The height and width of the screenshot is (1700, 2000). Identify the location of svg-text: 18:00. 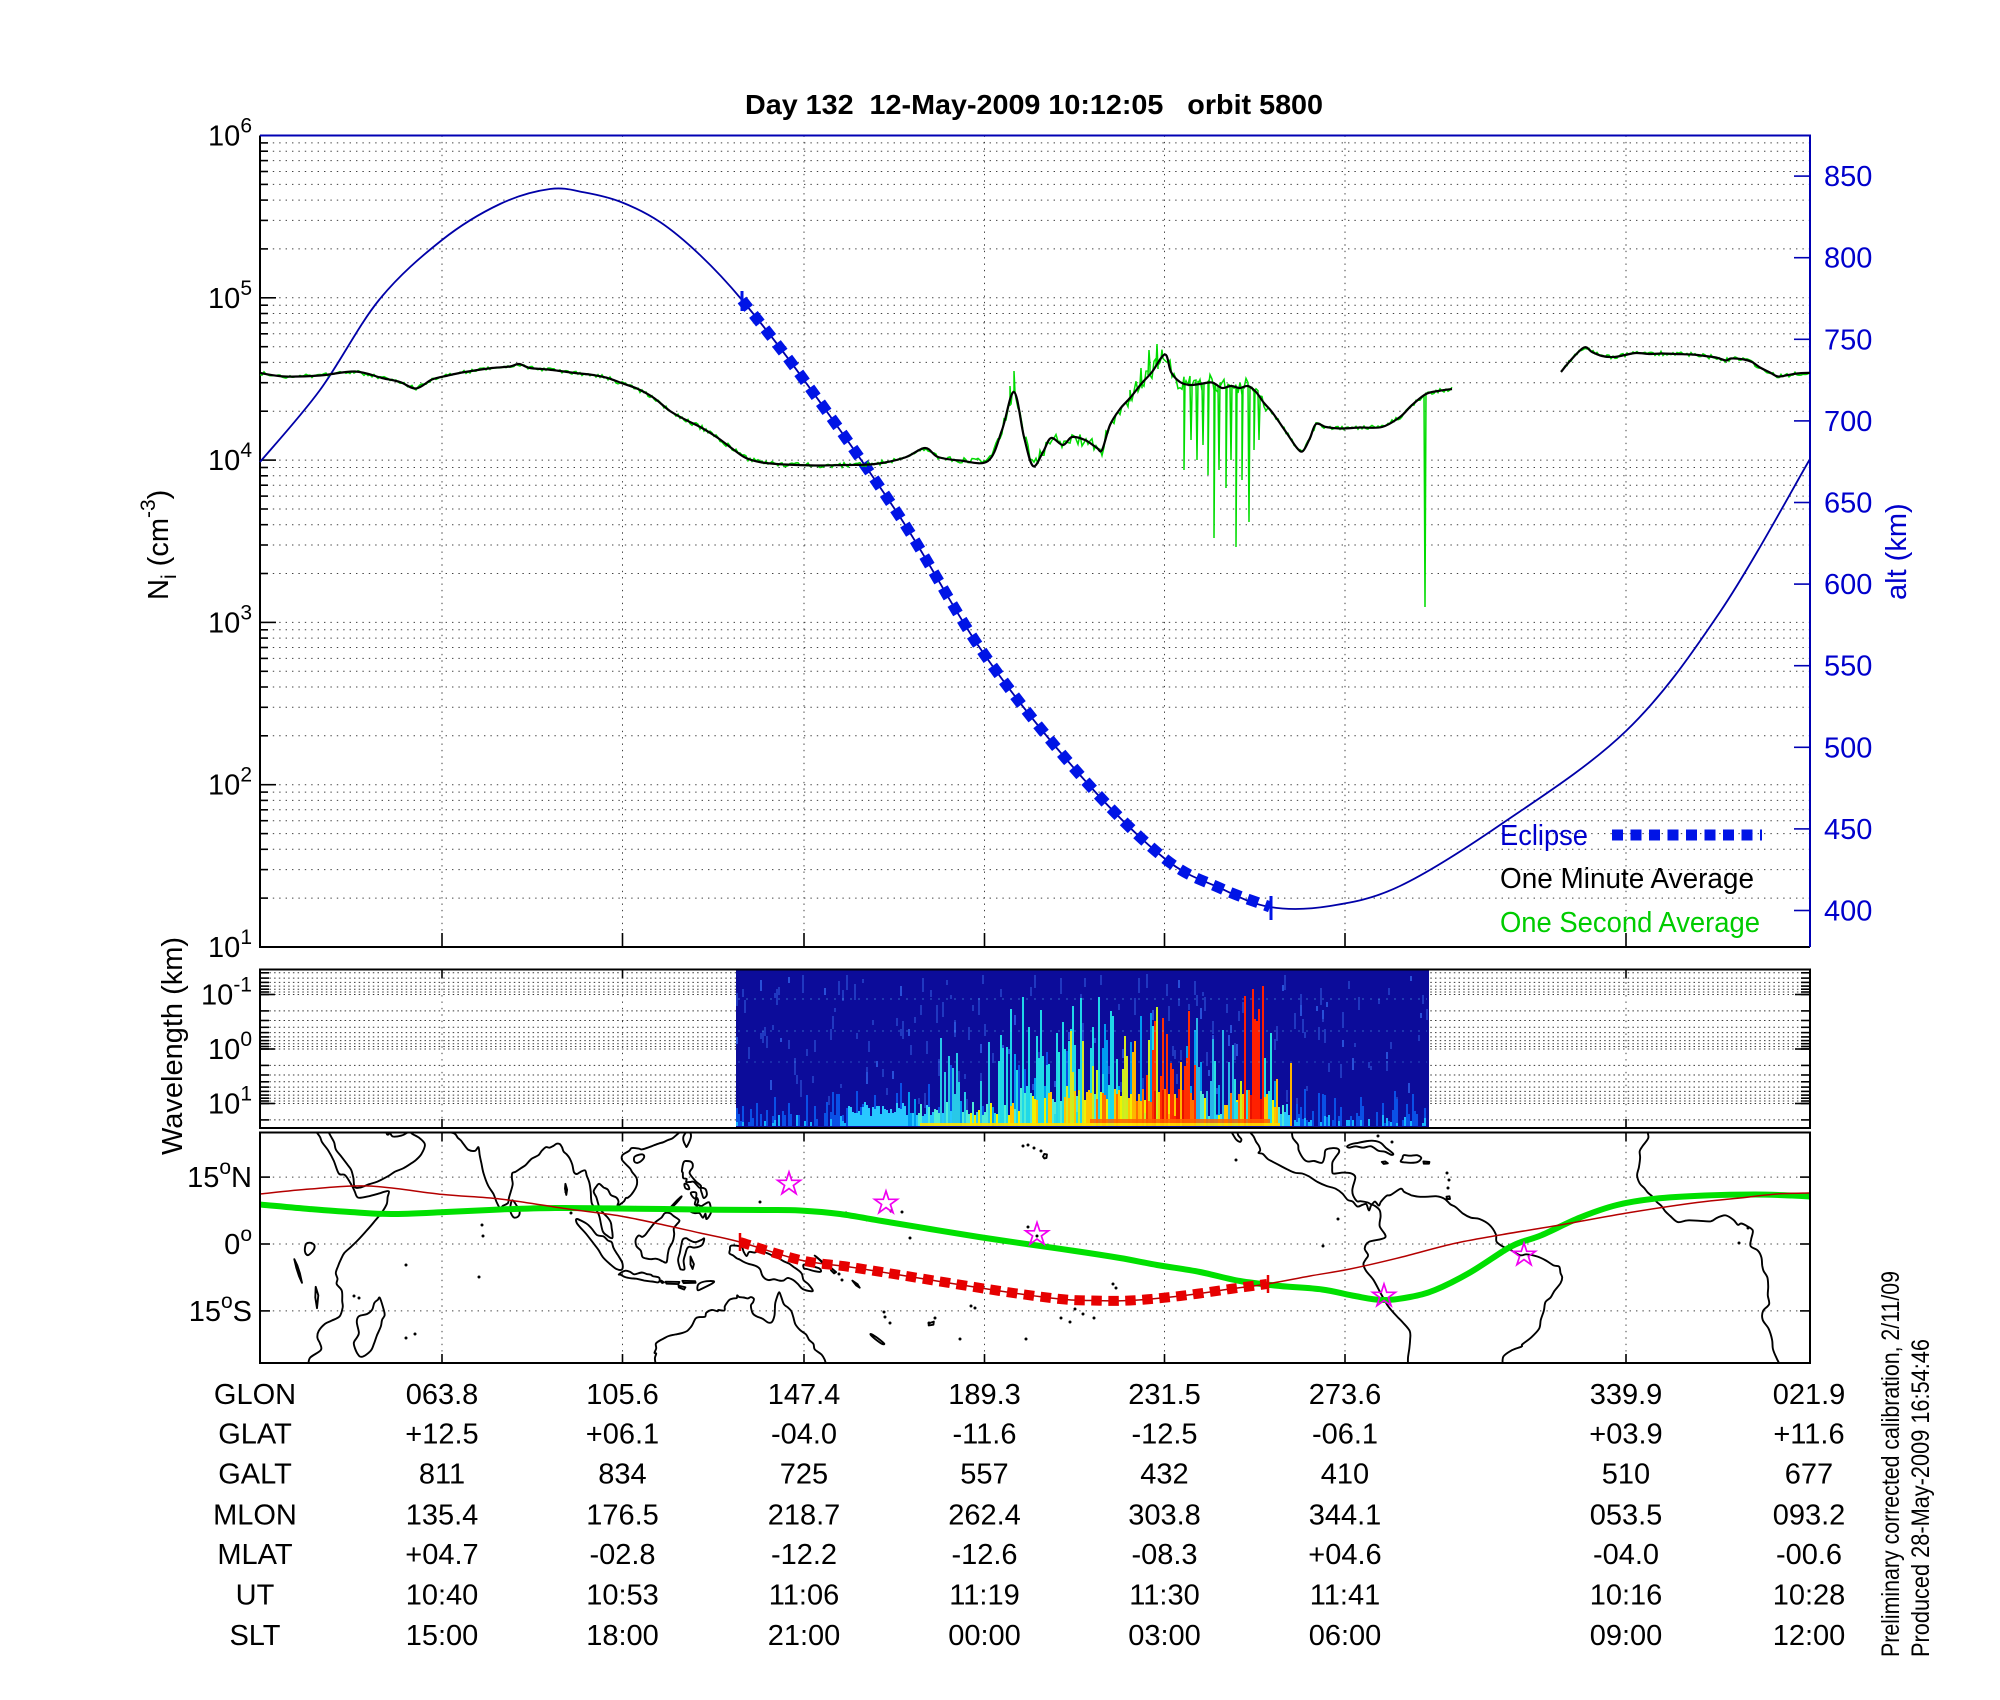
(622, 1636).